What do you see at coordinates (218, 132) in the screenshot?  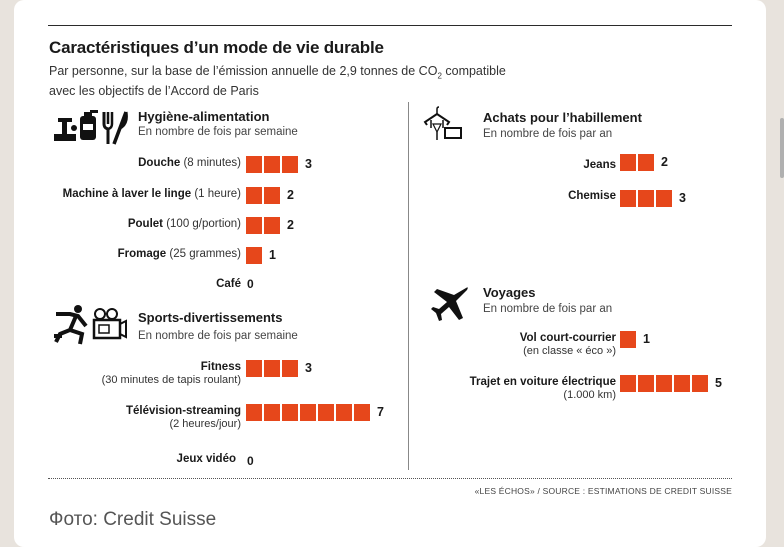 I see `section-hygiene-unit: En nombre de fois par semaine` at bounding box center [218, 132].